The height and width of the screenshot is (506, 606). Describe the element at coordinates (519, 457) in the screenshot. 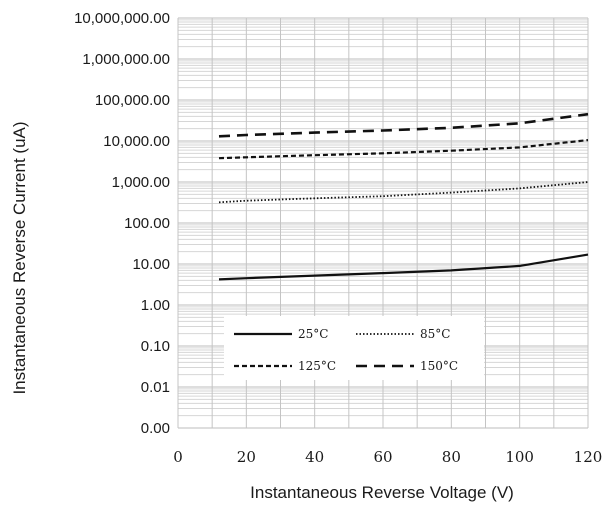

I see `x-tick-label: 100` at that location.